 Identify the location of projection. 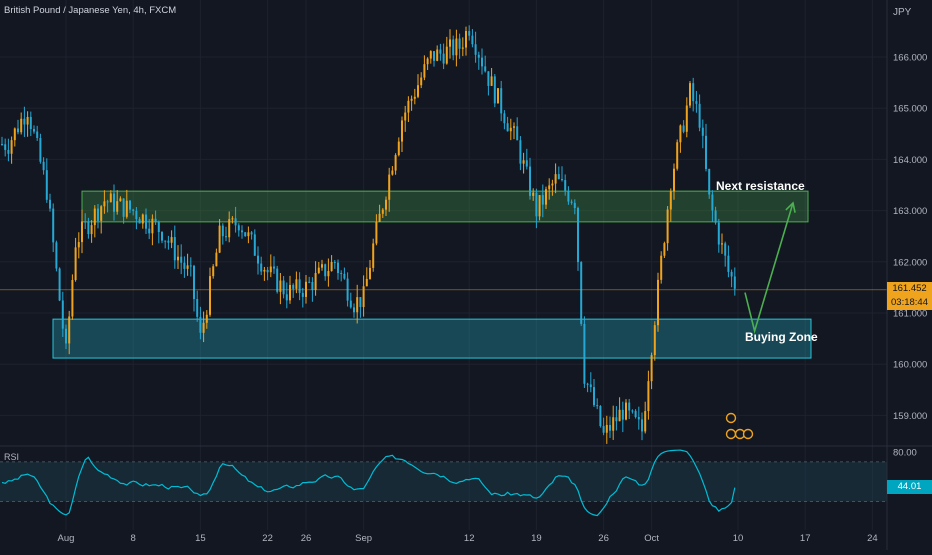
(760, 320).